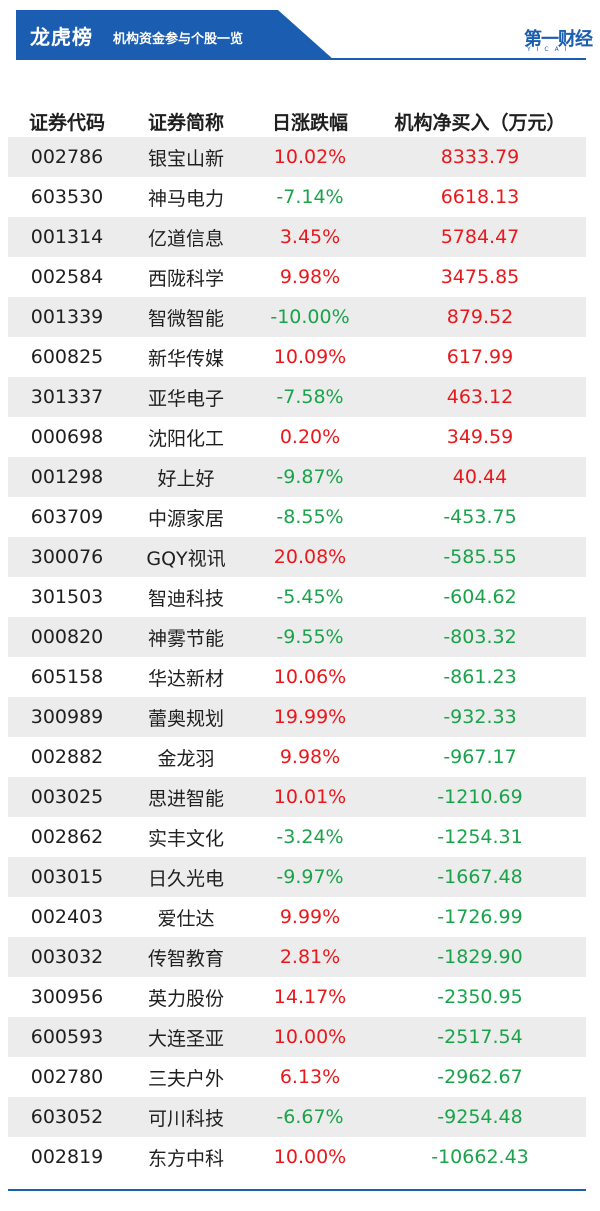 This screenshot has width=600, height=1211. Describe the element at coordinates (185, 958) in the screenshot. I see `stock-name: 传智教育` at that location.